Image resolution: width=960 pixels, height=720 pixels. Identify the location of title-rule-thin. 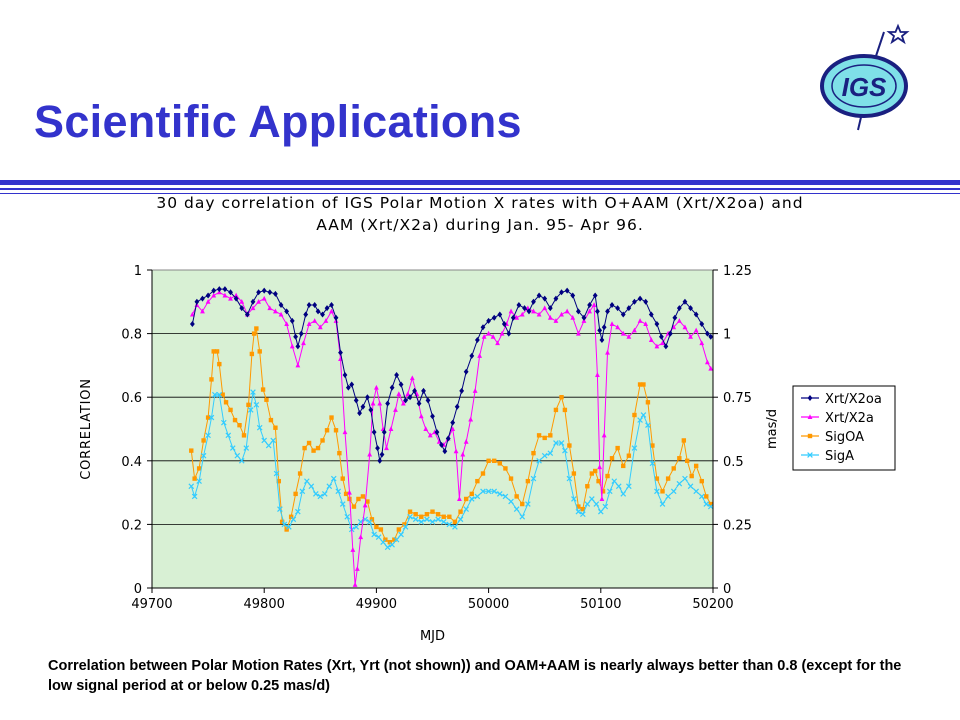
(480, 193).